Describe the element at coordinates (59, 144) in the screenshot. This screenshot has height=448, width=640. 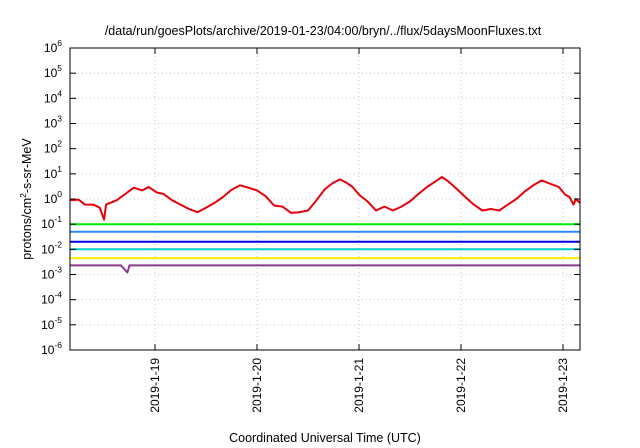
I see `y-tick-label-exp: 2` at that location.